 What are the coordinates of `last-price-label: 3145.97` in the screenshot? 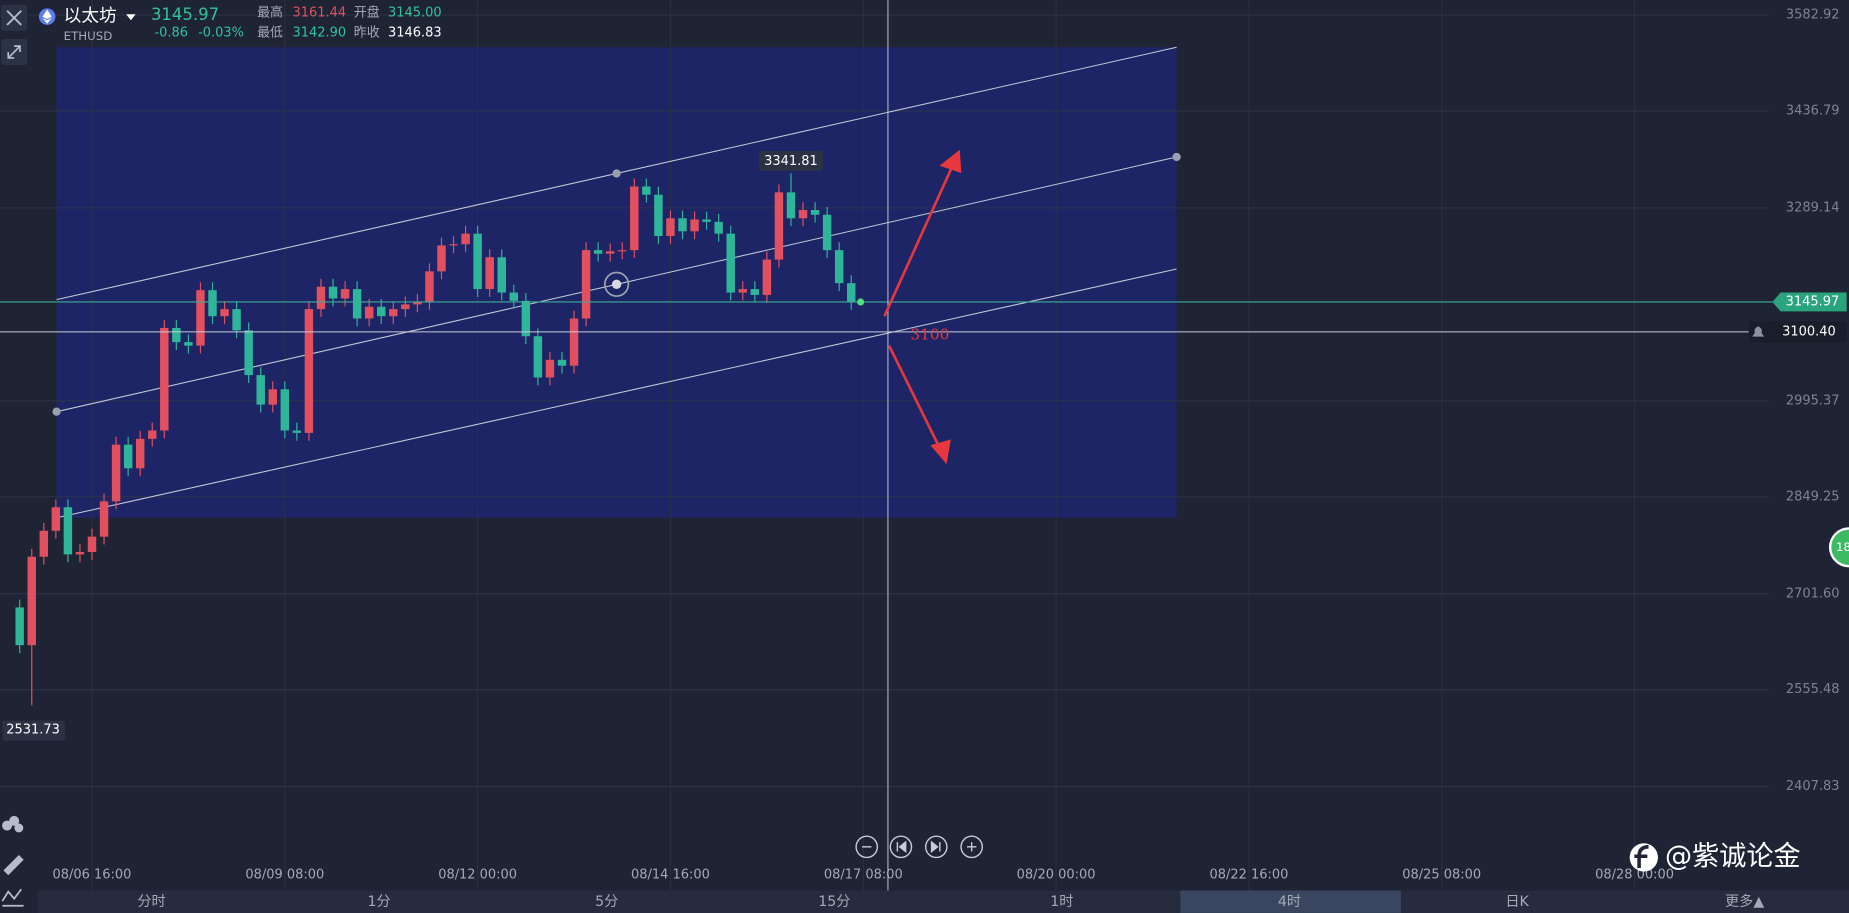 It's located at (1813, 301).